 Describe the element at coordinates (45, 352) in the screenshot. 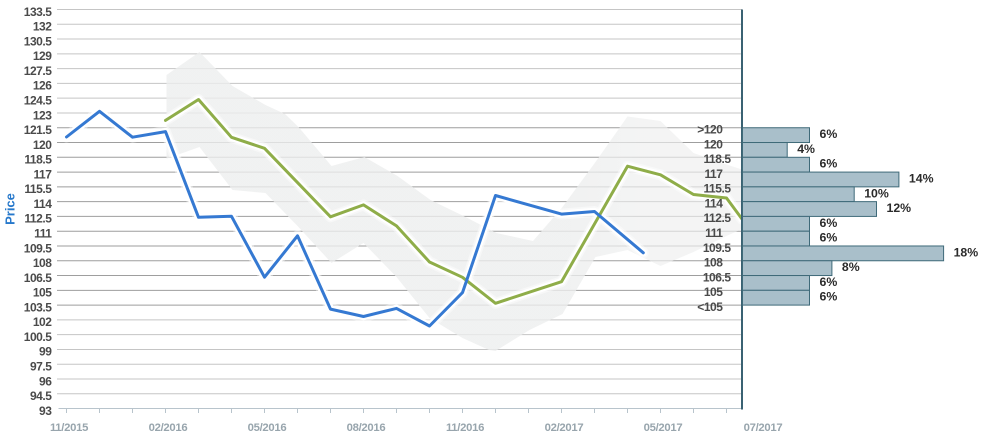

I see `svg-text: 99` at that location.